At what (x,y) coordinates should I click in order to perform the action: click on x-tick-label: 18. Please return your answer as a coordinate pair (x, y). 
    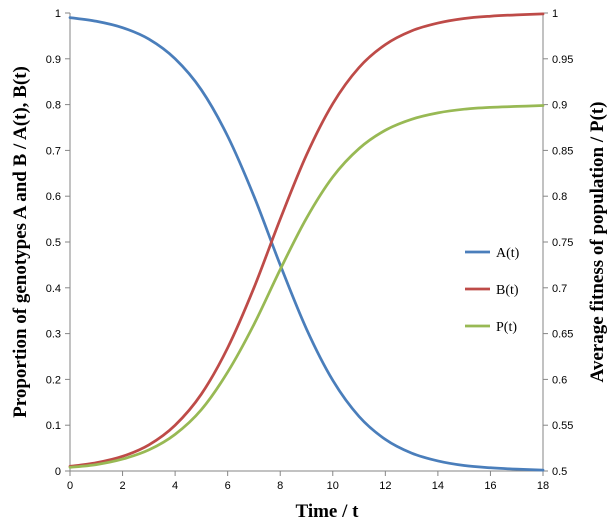
    Looking at the image, I should click on (543, 486).